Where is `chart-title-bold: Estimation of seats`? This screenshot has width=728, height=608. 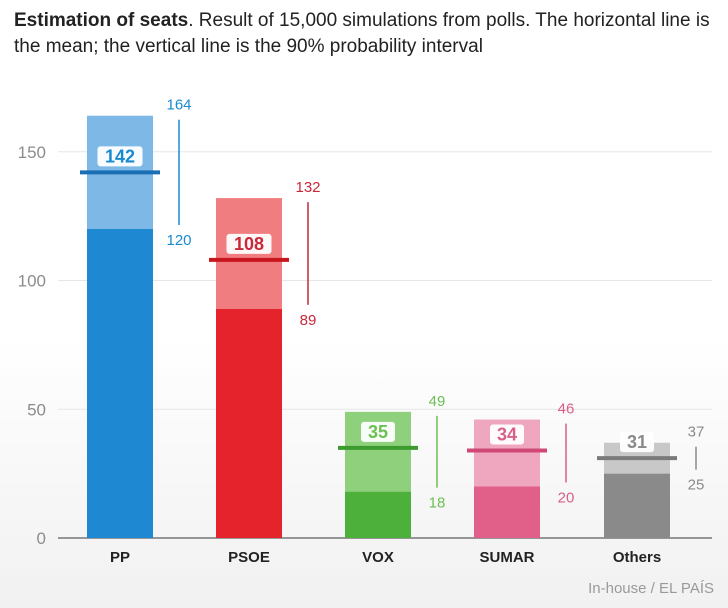 chart-title-bold: Estimation of seats is located at coordinates (101, 20).